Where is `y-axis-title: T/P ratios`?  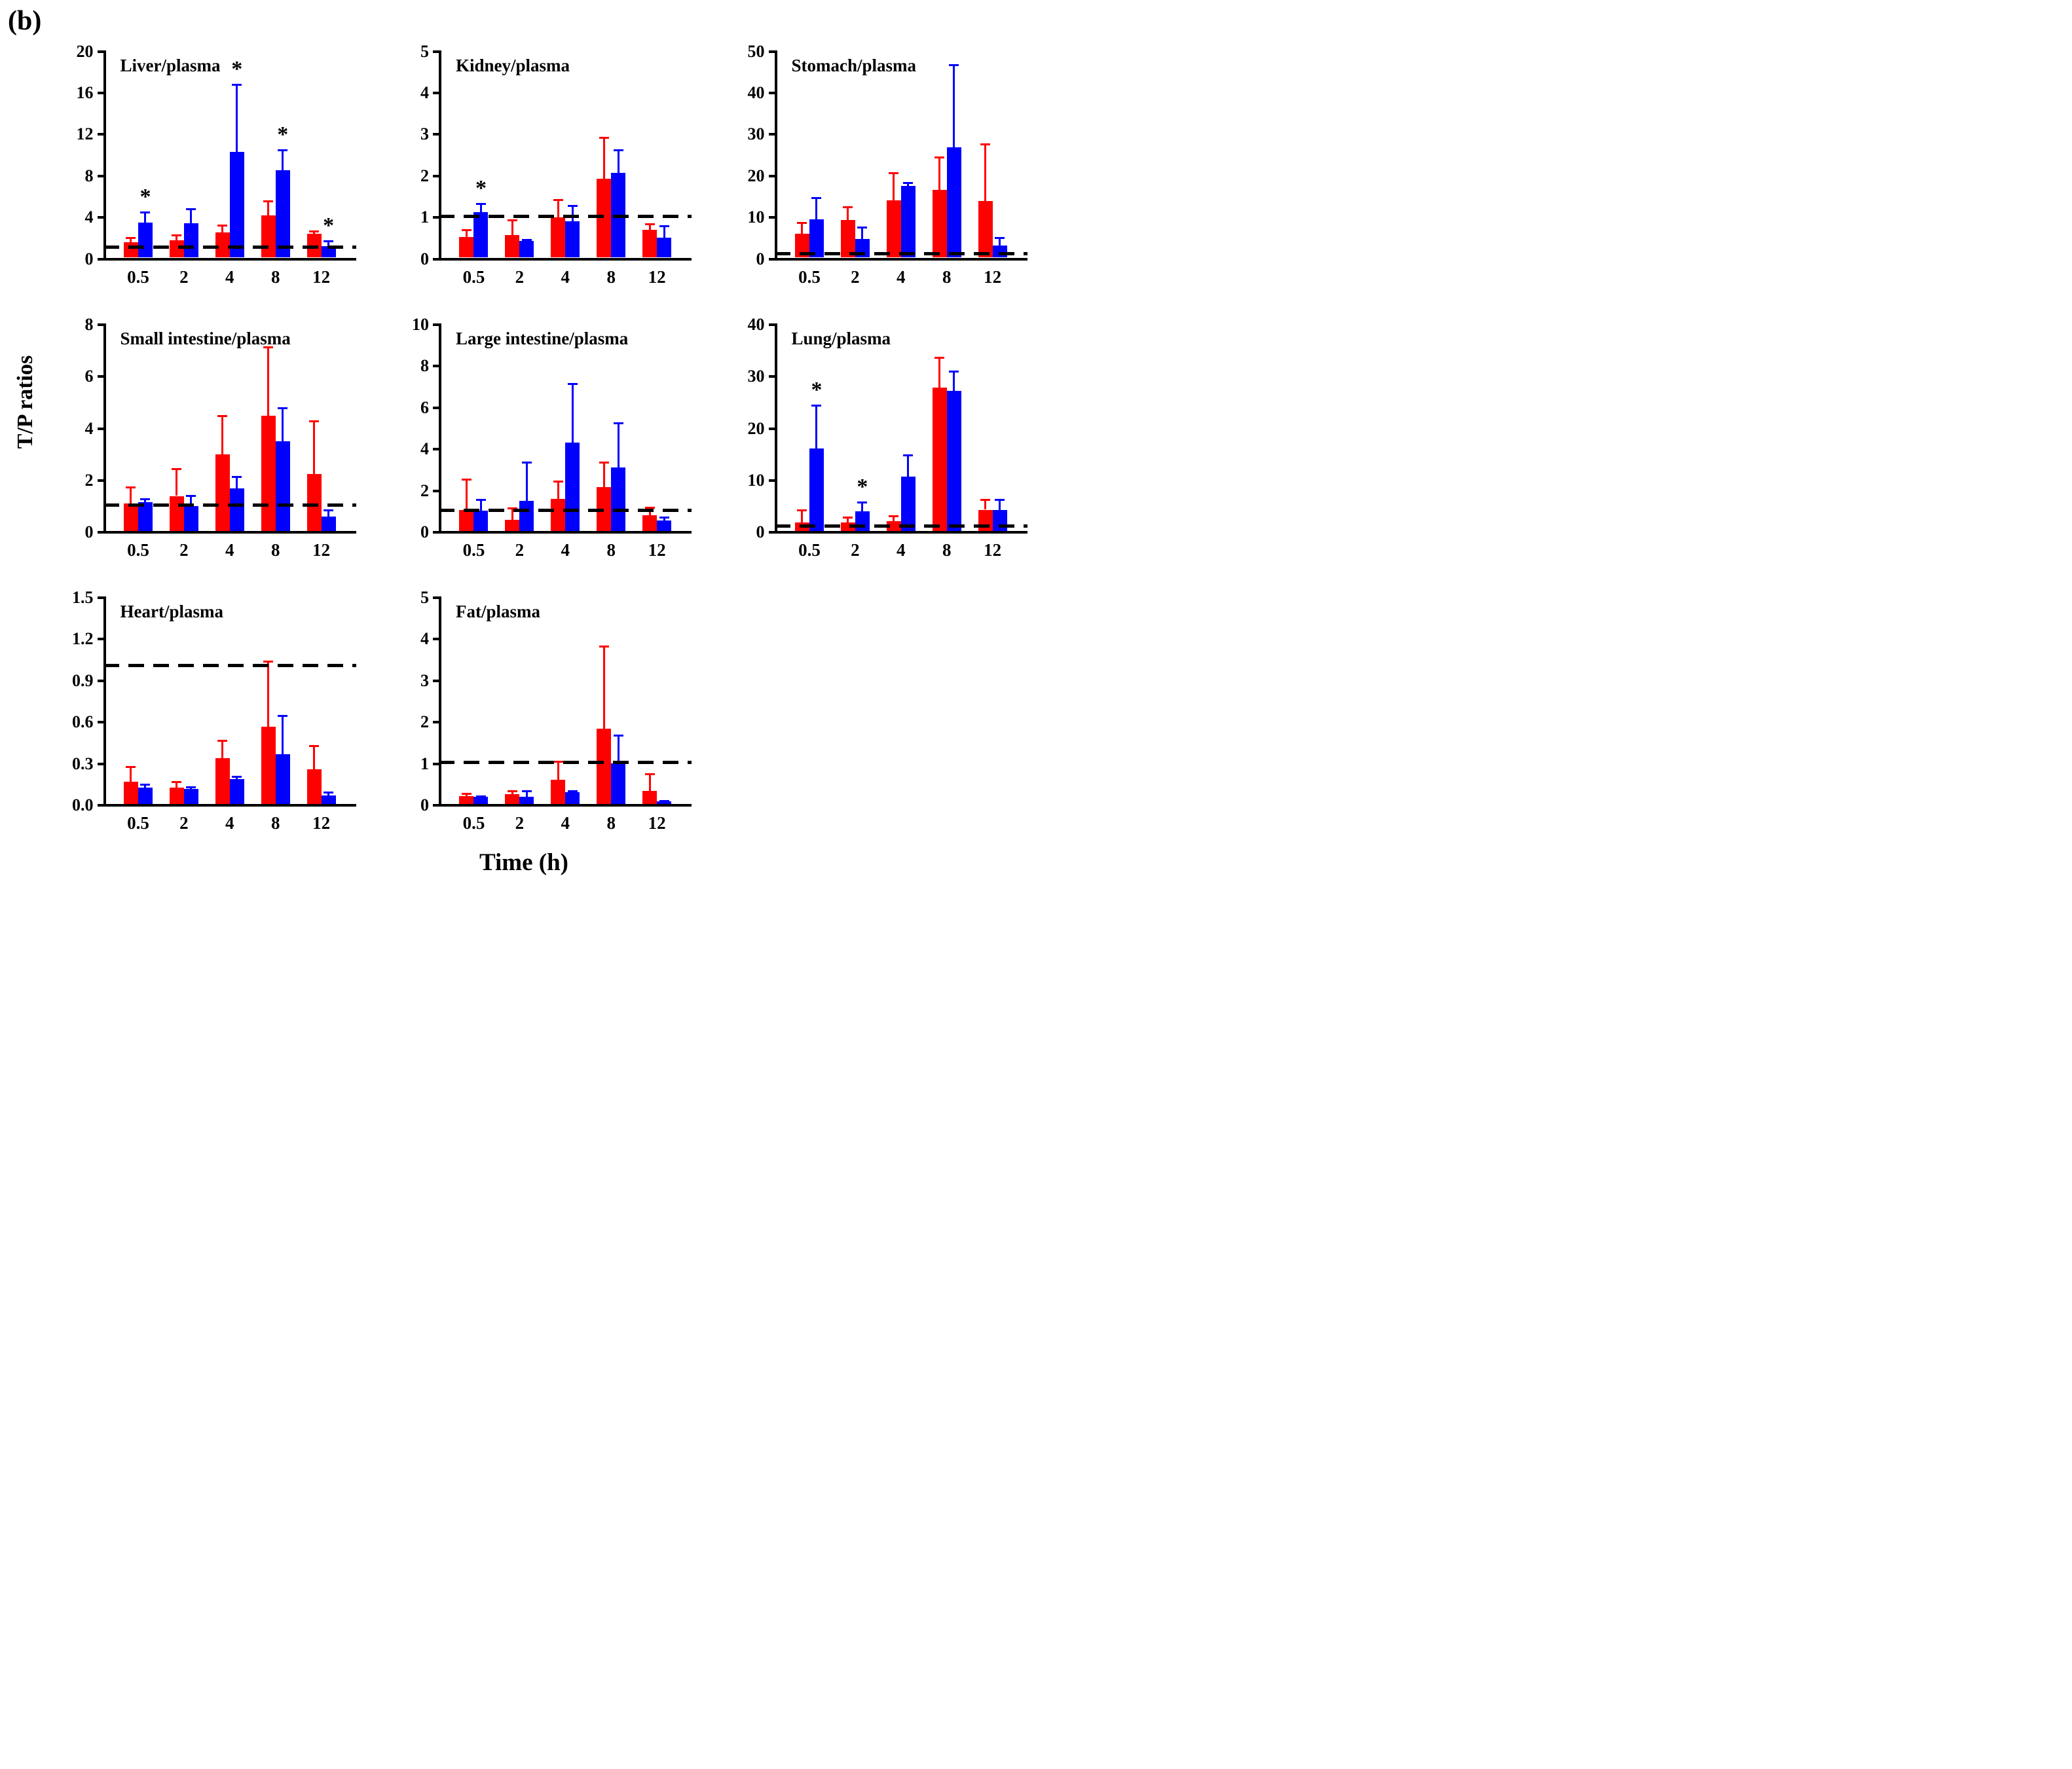 y-axis-title: T/P ratios is located at coordinates (25, 402).